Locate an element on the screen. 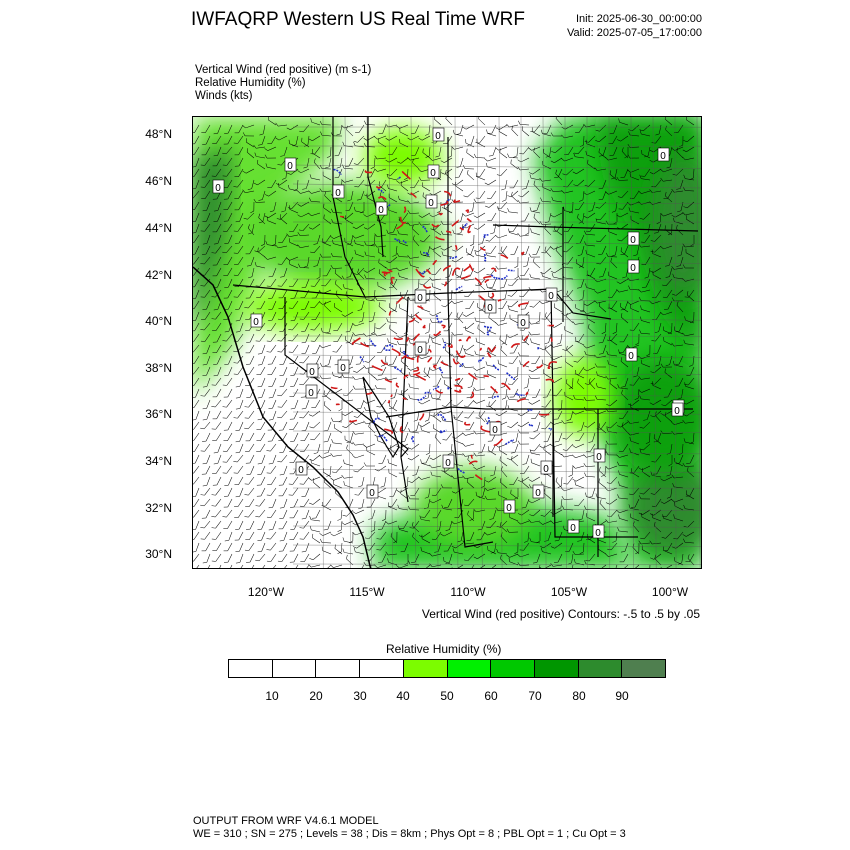 The width and height of the screenshot is (850, 850). state-border is located at coordinates (472, 477).